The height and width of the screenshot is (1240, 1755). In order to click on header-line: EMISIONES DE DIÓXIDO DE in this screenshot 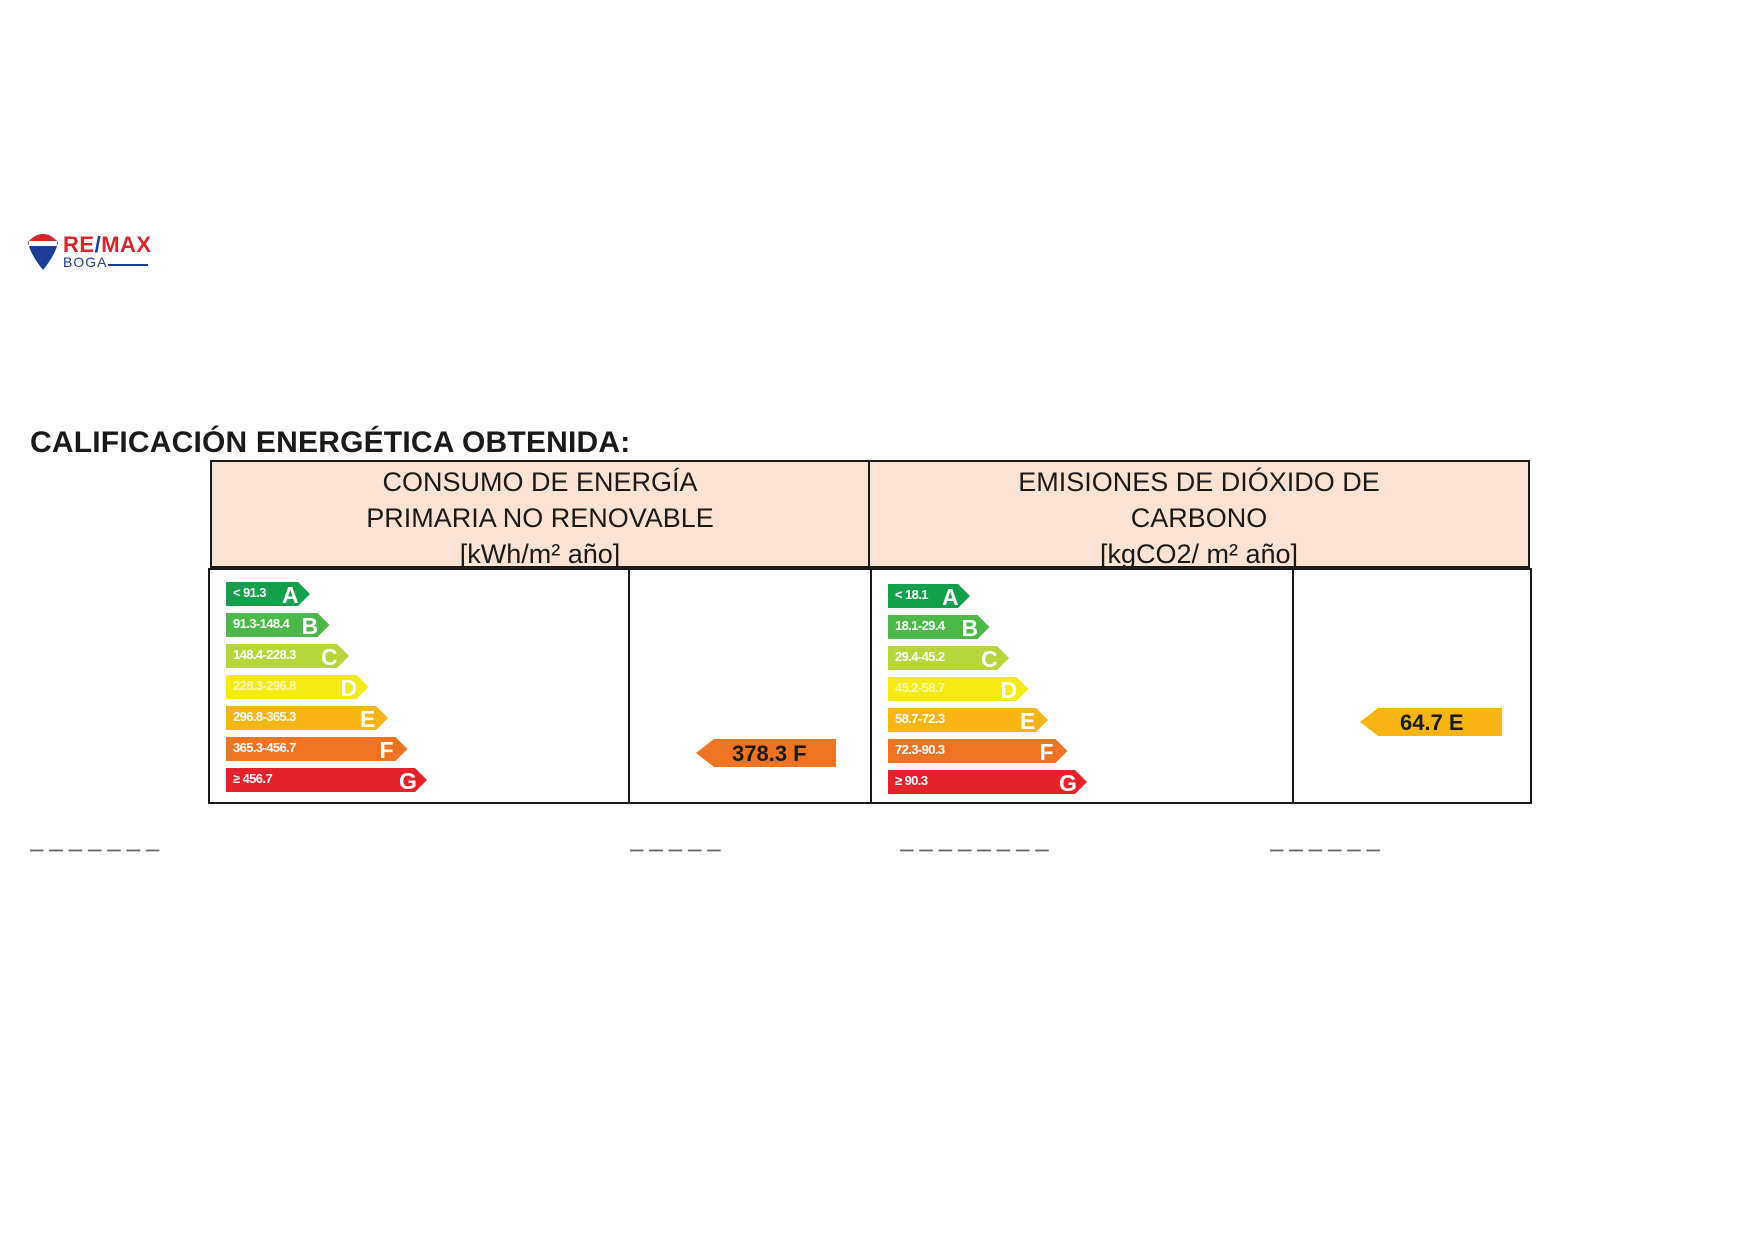, I will do `click(1199, 482)`.